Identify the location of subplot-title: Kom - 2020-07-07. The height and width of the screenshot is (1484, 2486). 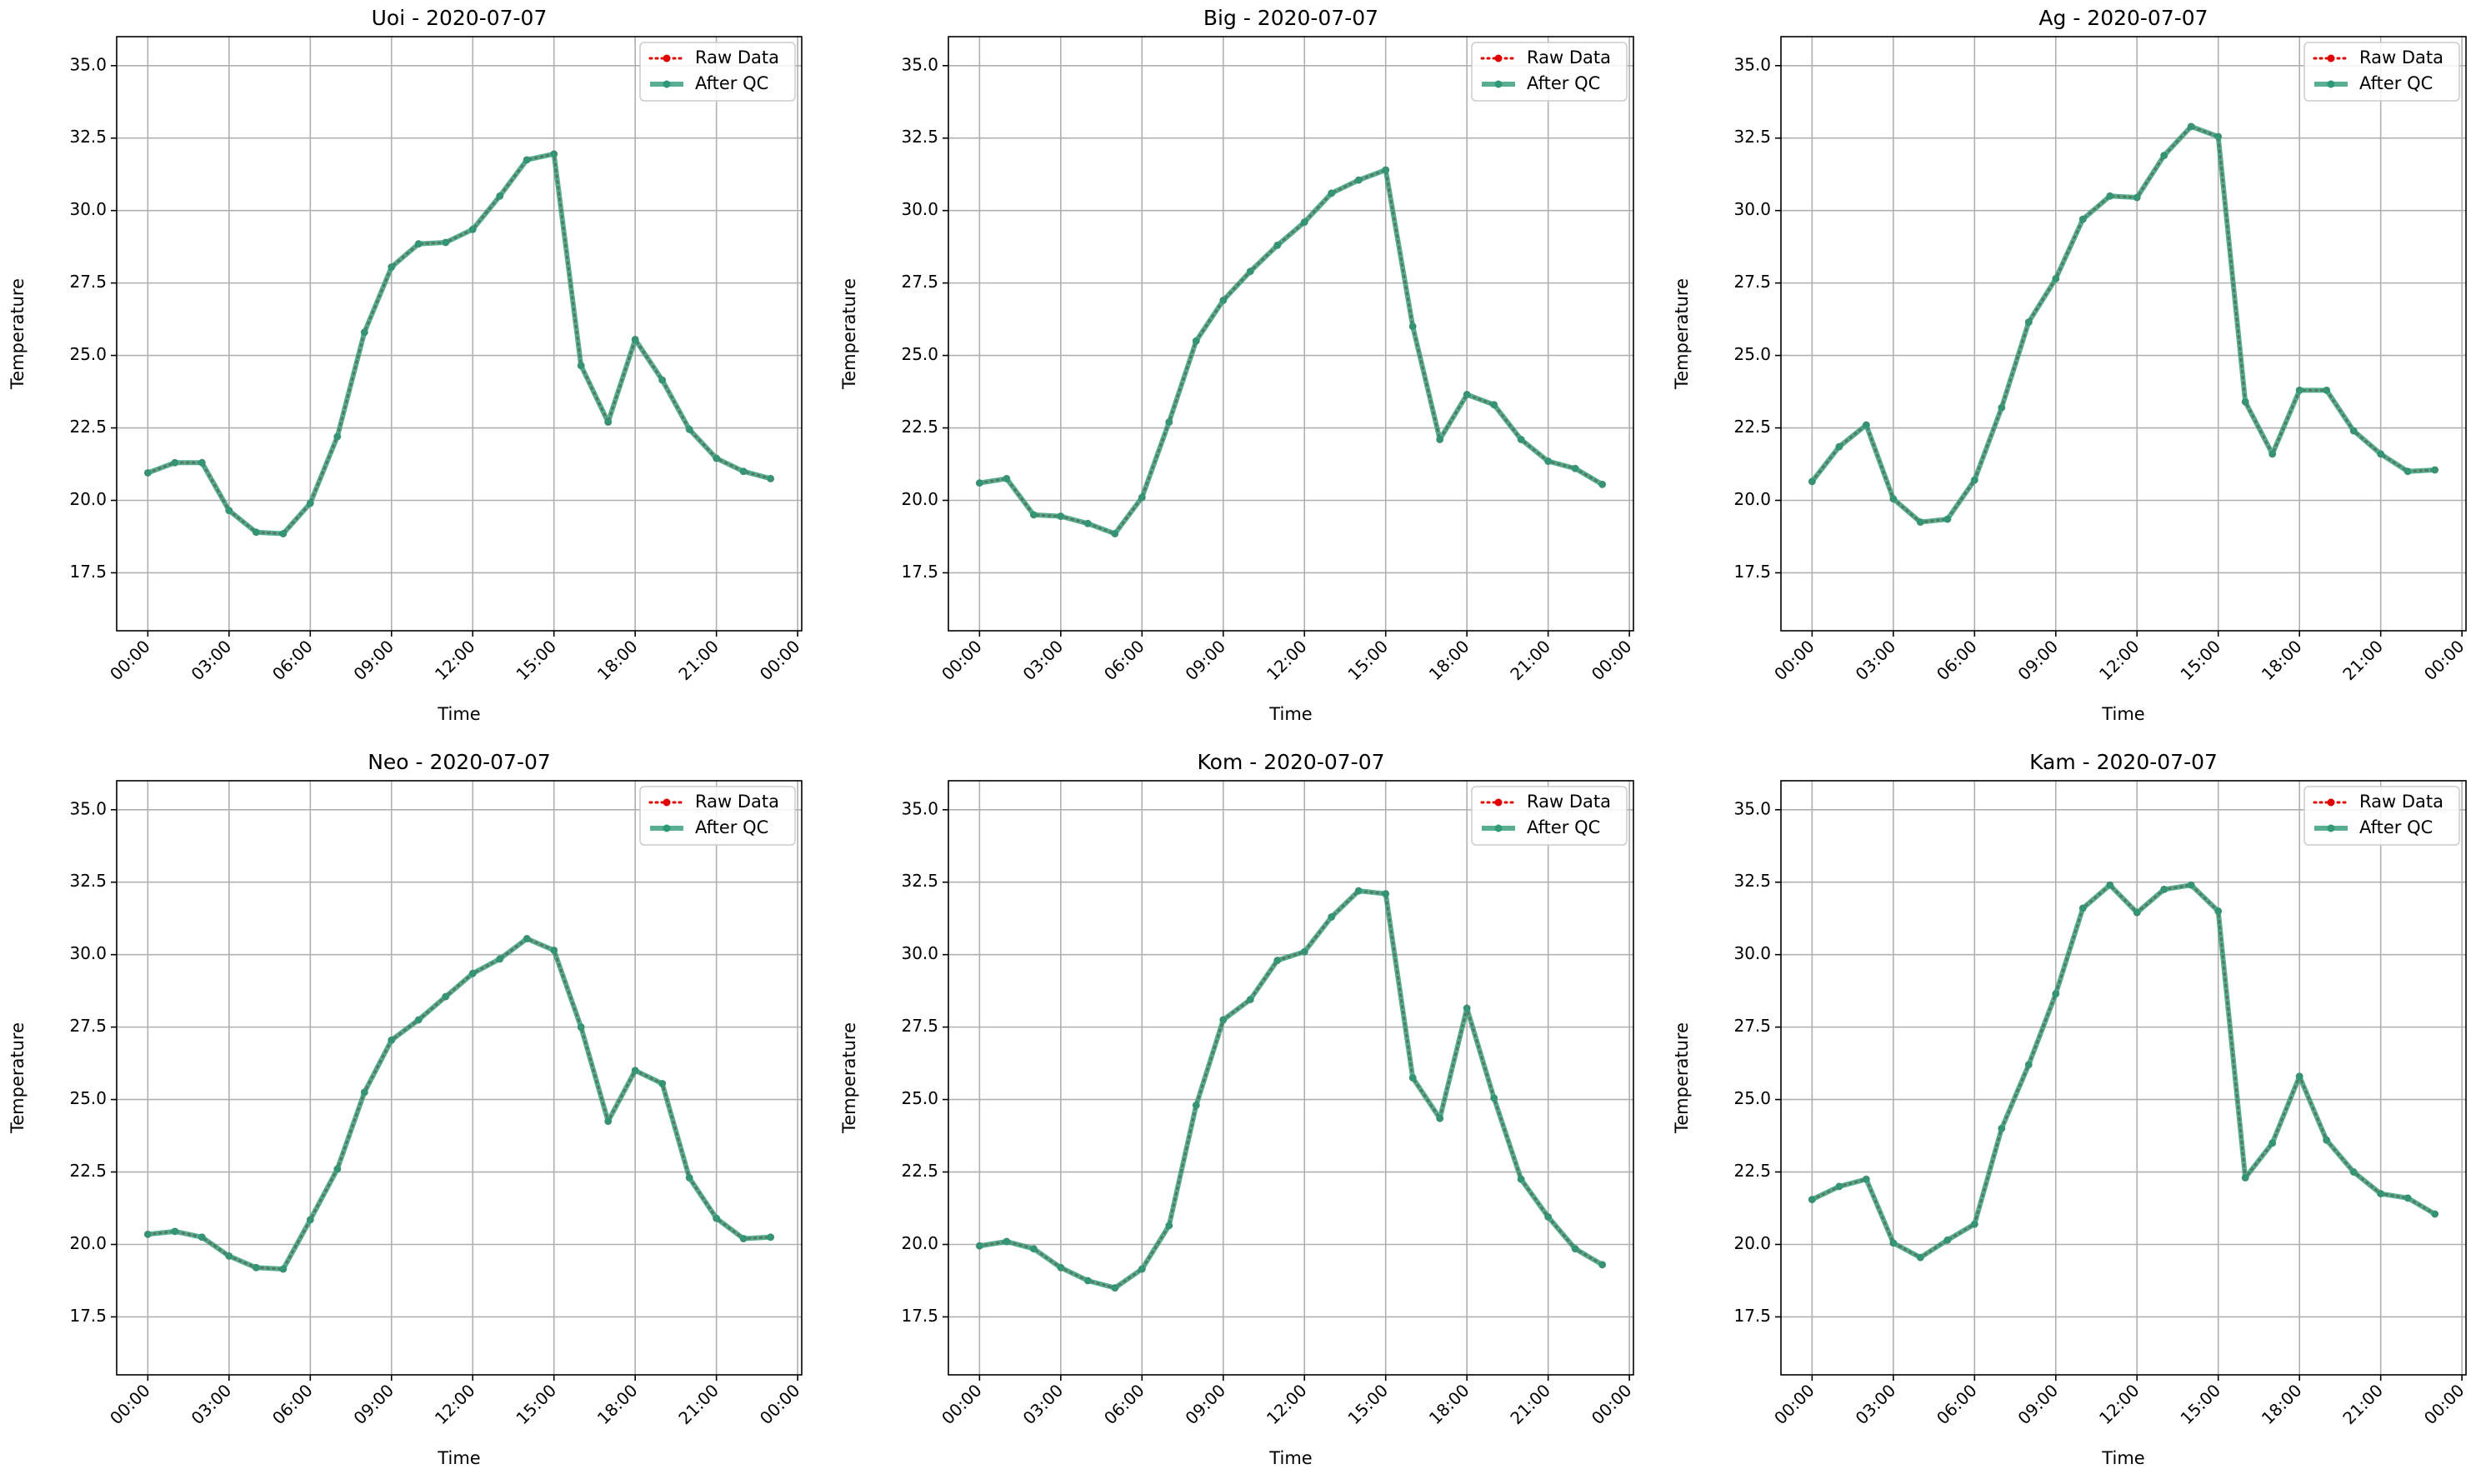
(1291, 762).